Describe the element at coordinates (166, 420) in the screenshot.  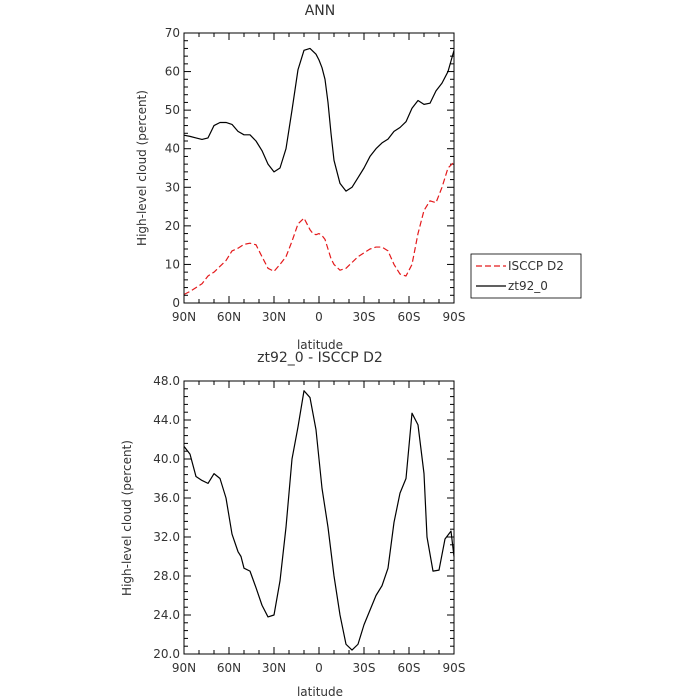
I see `y-tick-label: 44.0` at that location.